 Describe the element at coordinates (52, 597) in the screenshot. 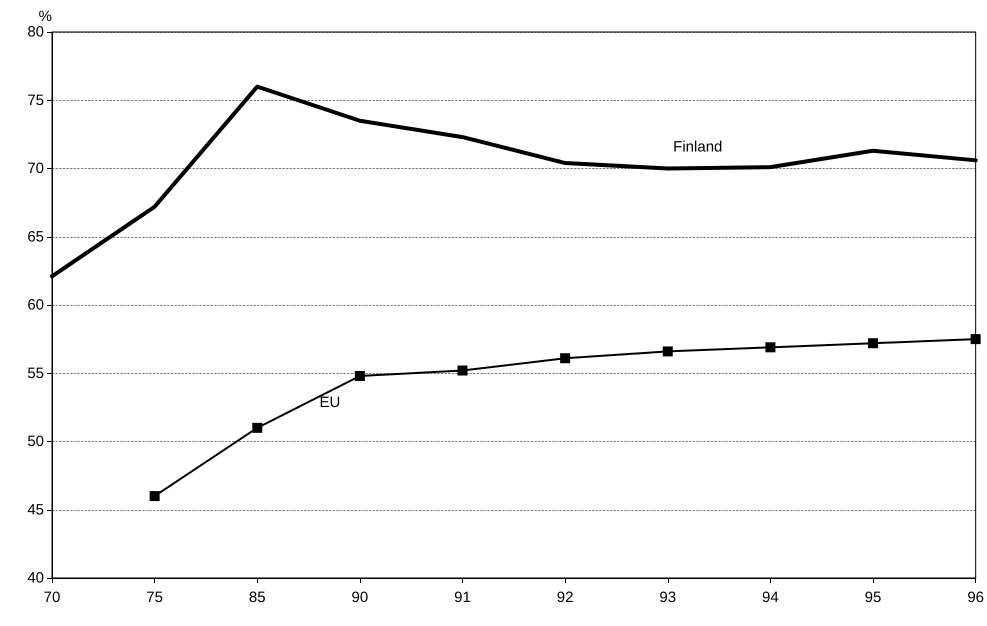

I see `x-tick-label: 70` at that location.